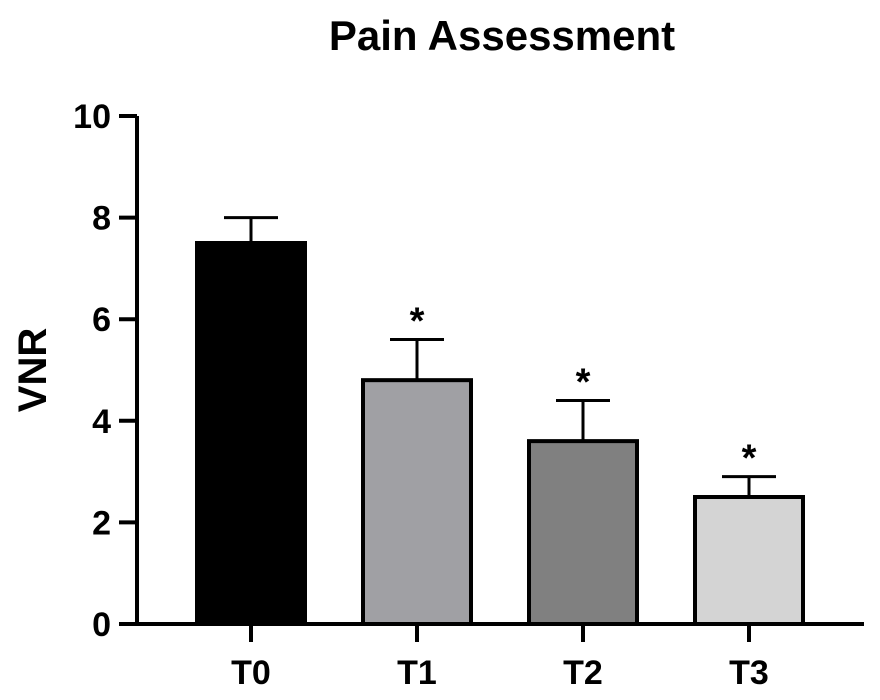  I want to click on y-tick-label: 6, so click(101, 320).